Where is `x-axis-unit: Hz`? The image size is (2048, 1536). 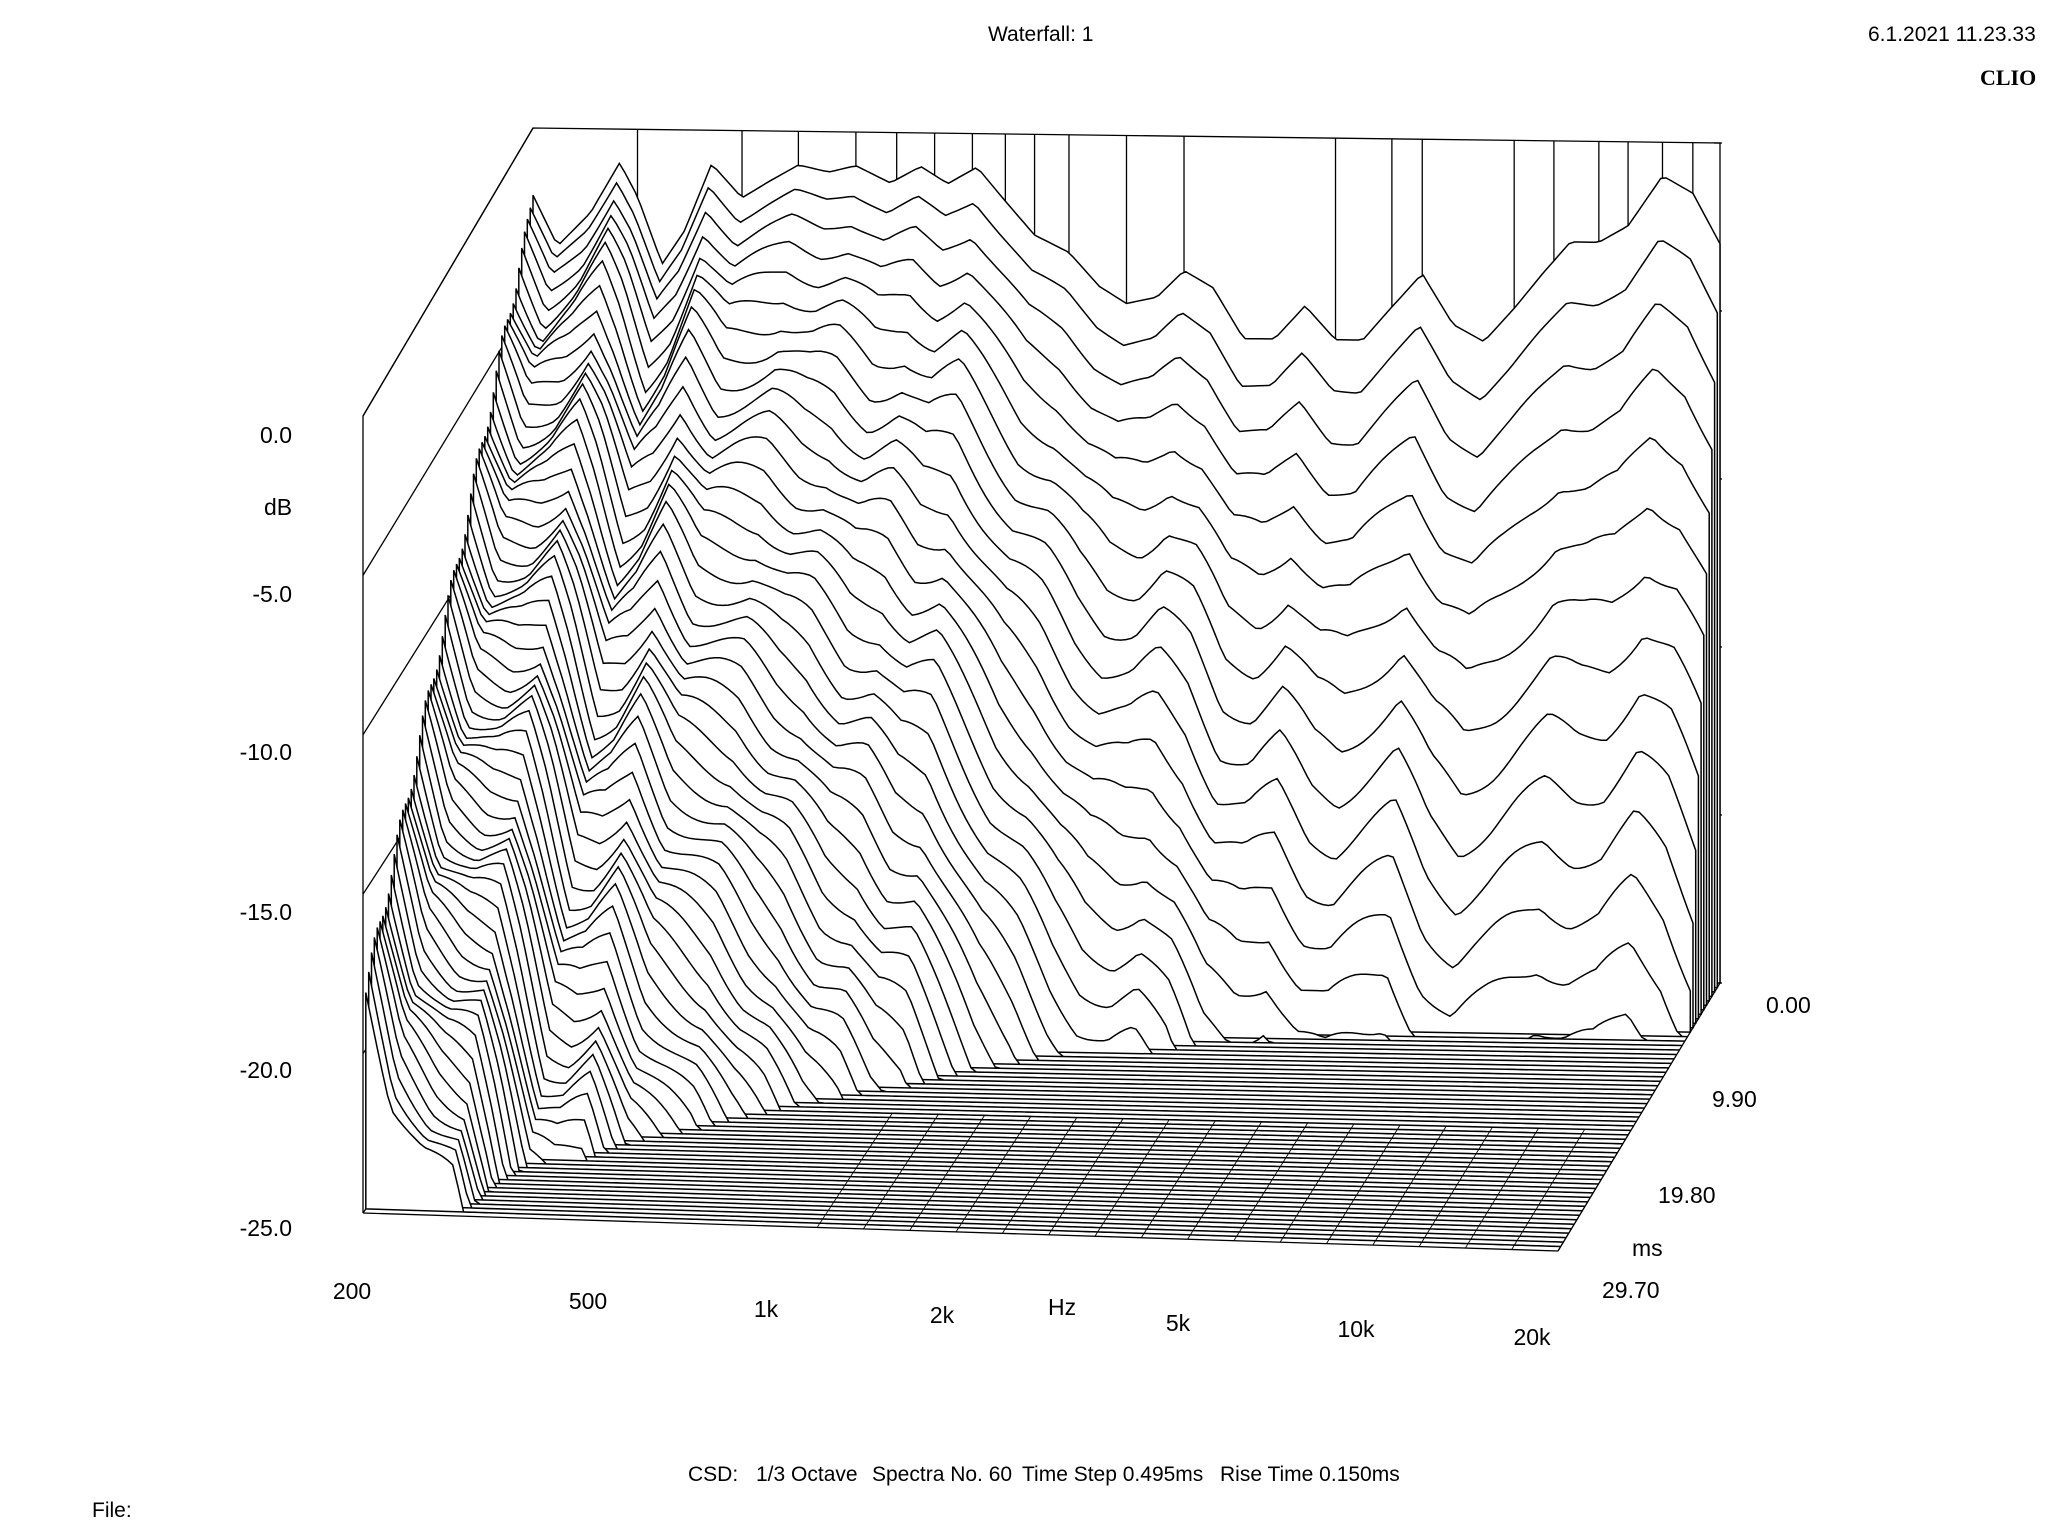
x-axis-unit: Hz is located at coordinates (1062, 1307).